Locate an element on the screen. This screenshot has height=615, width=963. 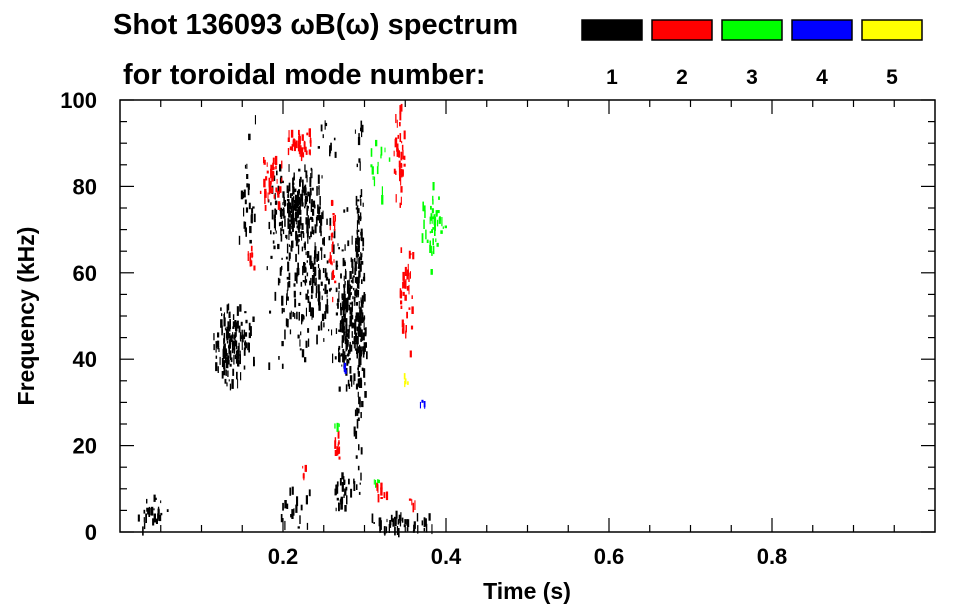
y-tick-label: 40 is located at coordinates (85, 359).